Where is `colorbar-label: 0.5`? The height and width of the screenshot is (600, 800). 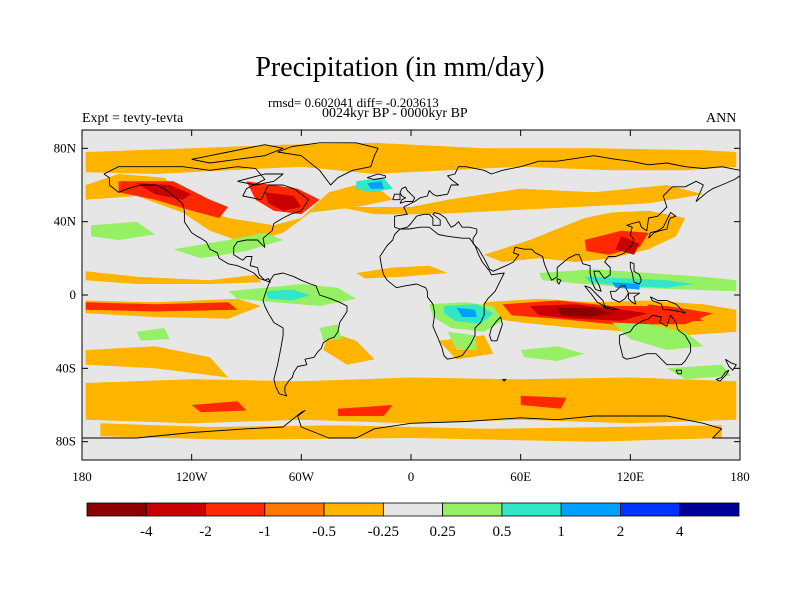 colorbar-label: 0.5 is located at coordinates (502, 532).